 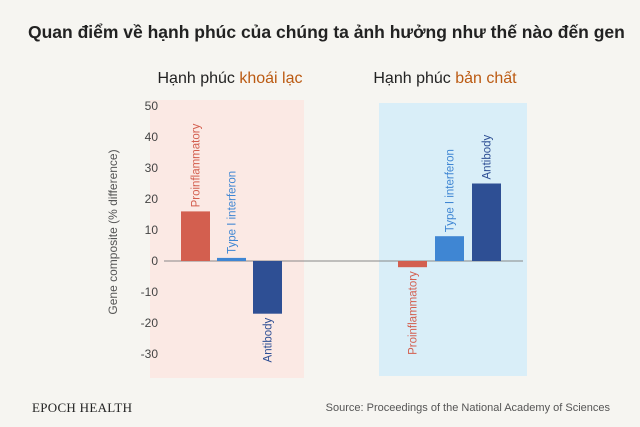 I want to click on y-tick-label: -30, so click(x=150, y=354).